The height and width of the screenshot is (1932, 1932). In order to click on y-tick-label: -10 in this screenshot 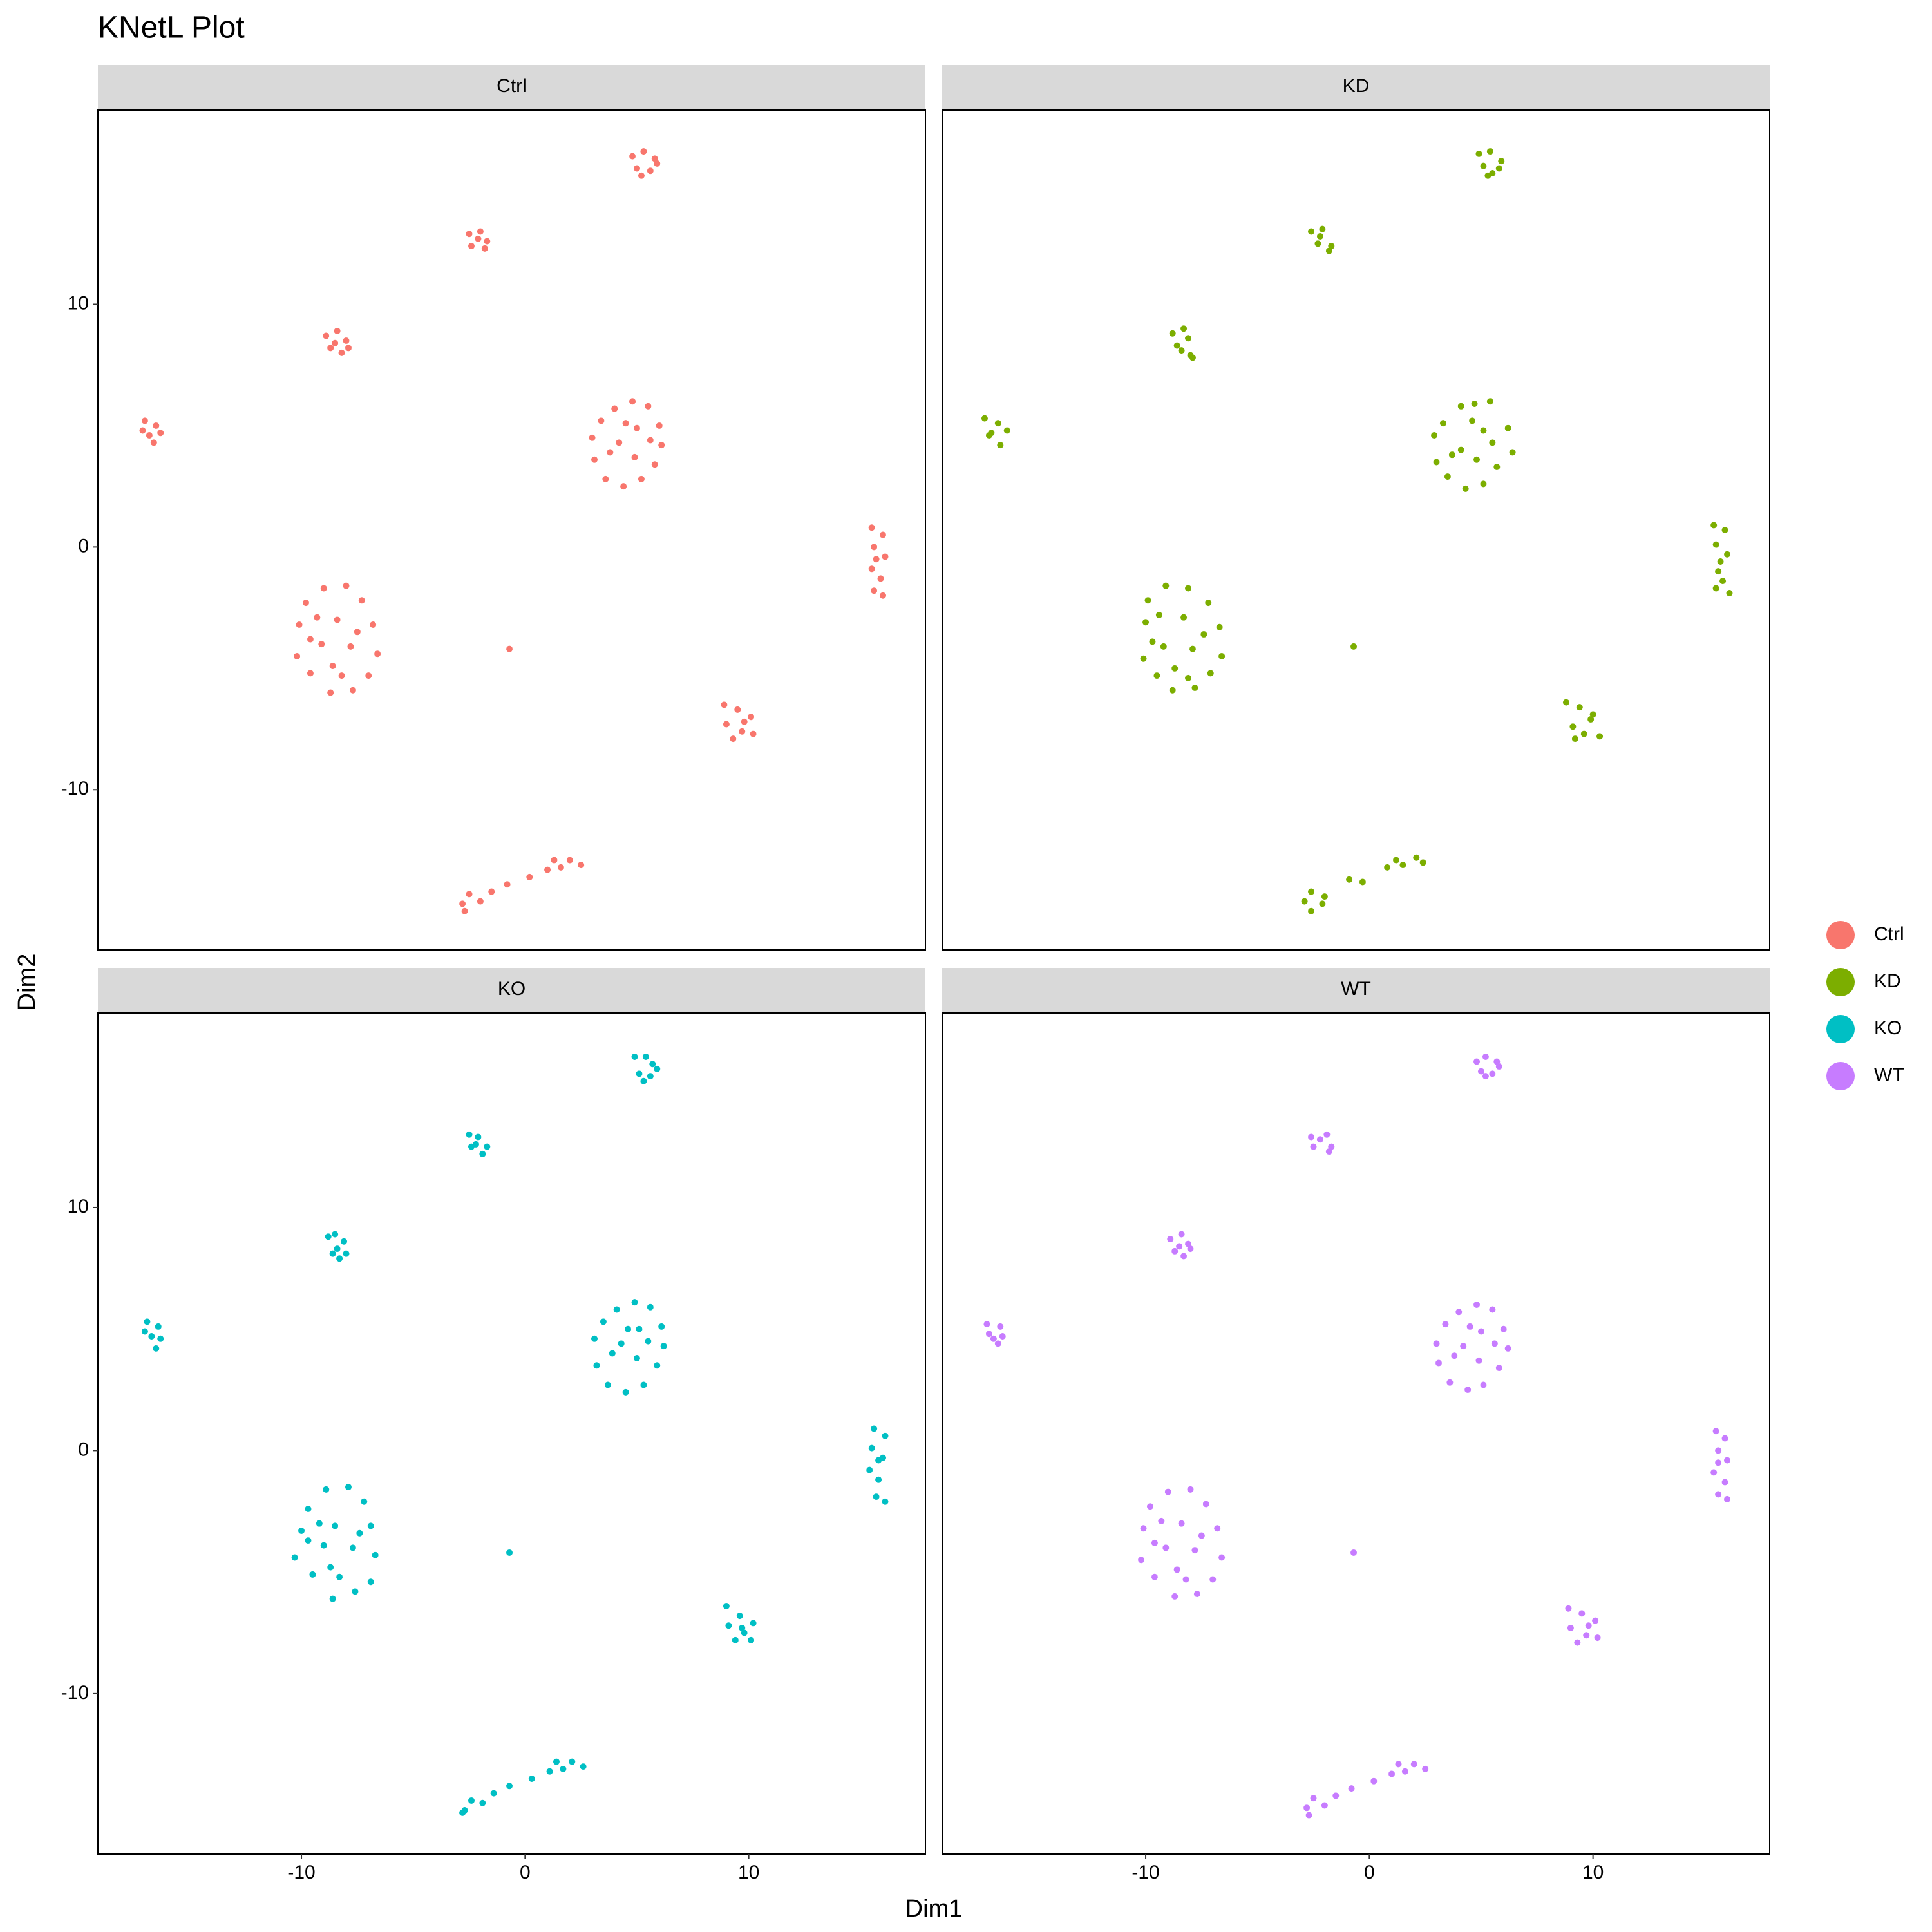, I will do `click(75, 1692)`.